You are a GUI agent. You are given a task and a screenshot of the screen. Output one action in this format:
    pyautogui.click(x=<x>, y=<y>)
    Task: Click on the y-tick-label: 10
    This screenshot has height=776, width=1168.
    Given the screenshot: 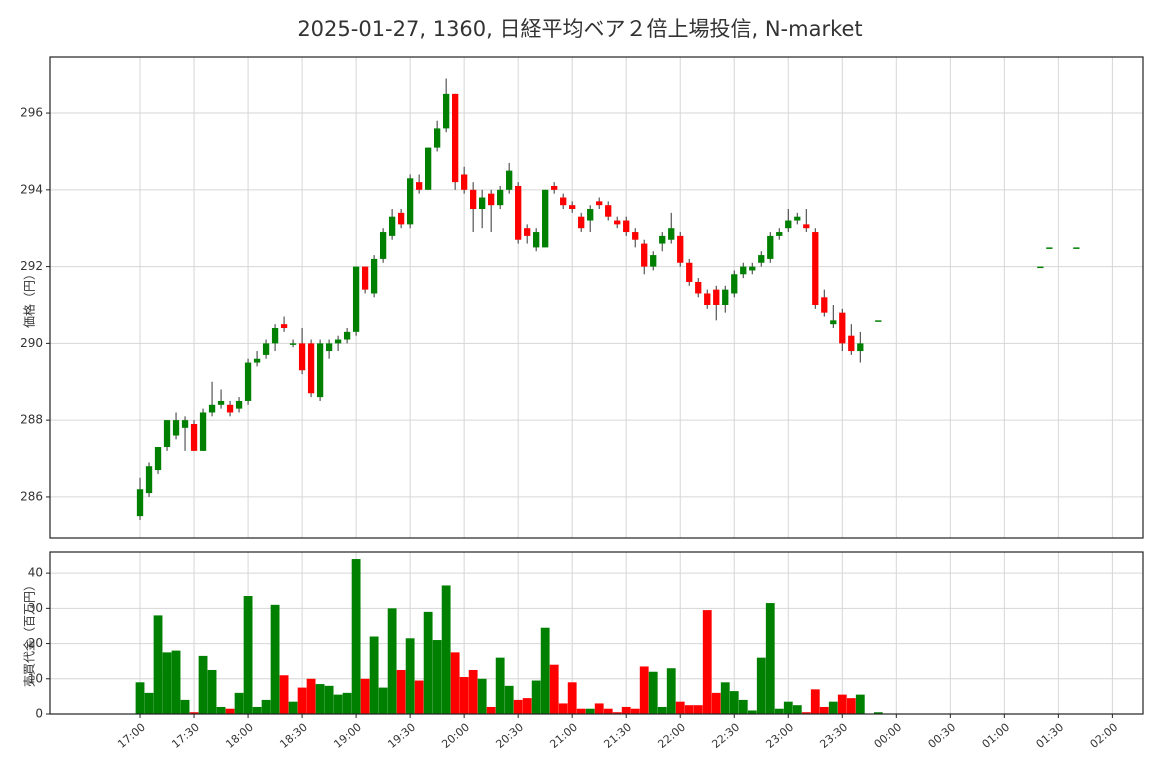 What is the action you would take?
    pyautogui.click(x=35, y=678)
    